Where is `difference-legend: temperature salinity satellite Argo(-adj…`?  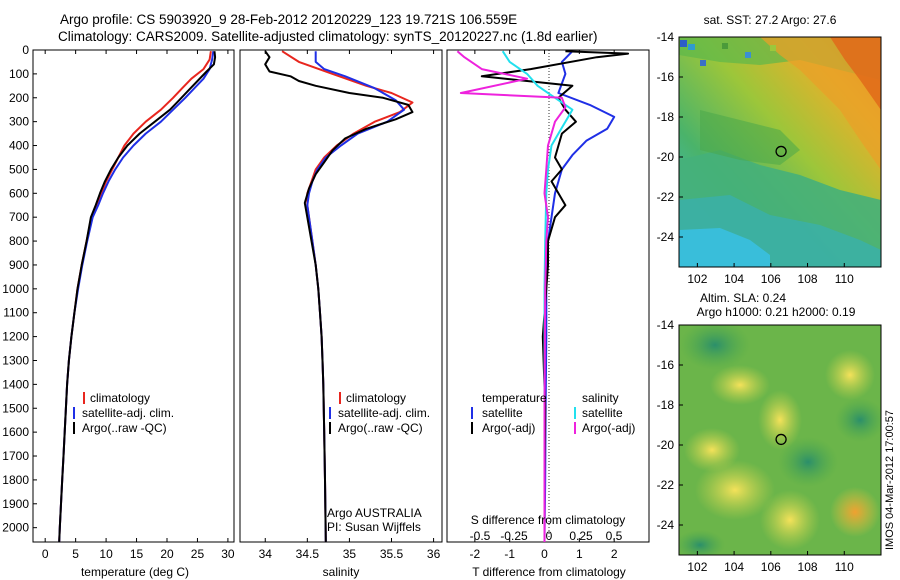 difference-legend: temperature salinity satellite Argo(-adj… is located at coordinates (553, 413).